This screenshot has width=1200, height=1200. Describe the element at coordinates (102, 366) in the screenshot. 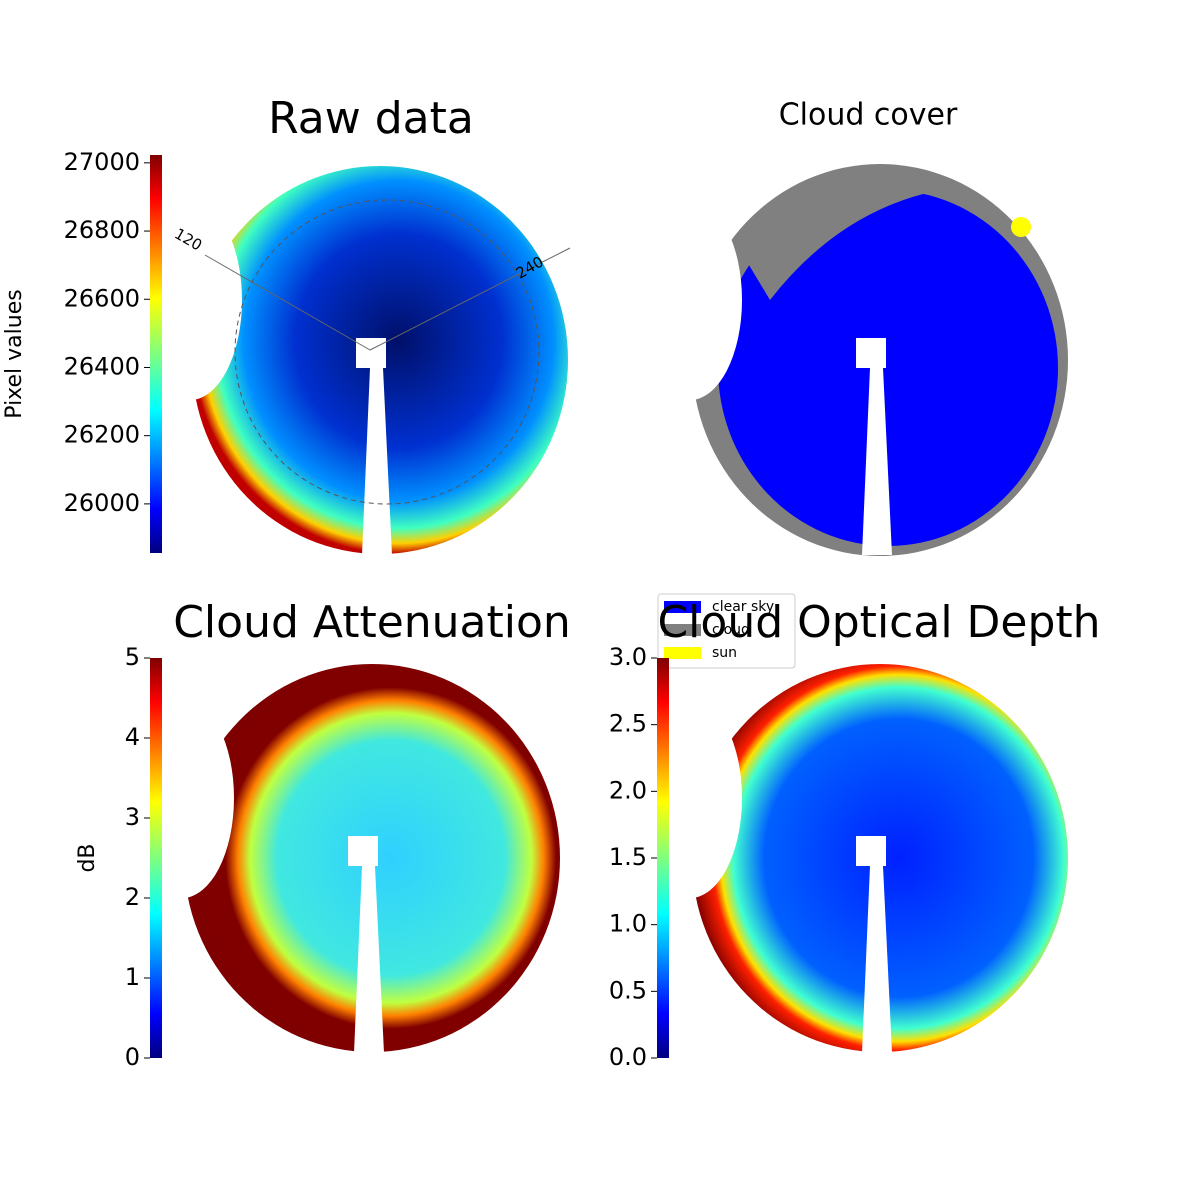

I see `colorbar-tick-label: 26400` at that location.